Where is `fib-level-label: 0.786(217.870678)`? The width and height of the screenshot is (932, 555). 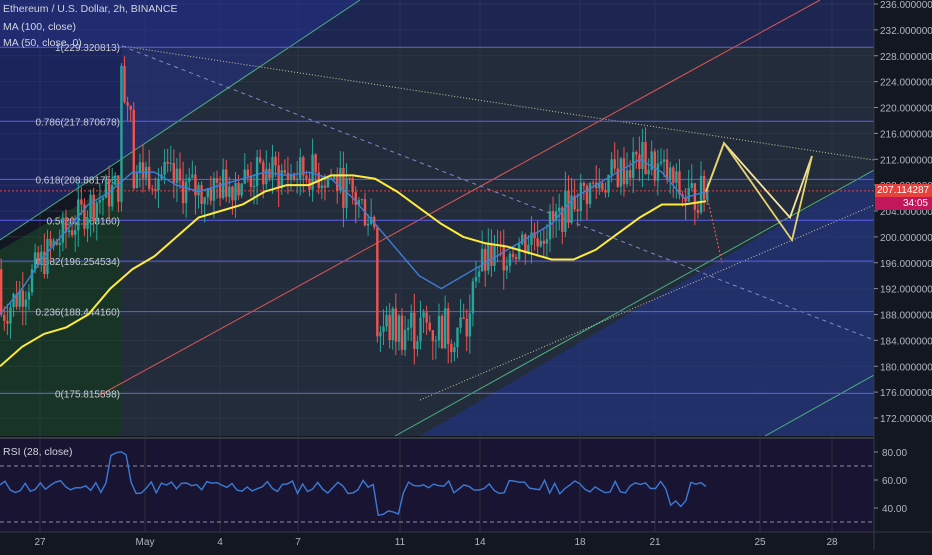
fib-level-label: 0.786(217.870678) is located at coordinates (77, 122).